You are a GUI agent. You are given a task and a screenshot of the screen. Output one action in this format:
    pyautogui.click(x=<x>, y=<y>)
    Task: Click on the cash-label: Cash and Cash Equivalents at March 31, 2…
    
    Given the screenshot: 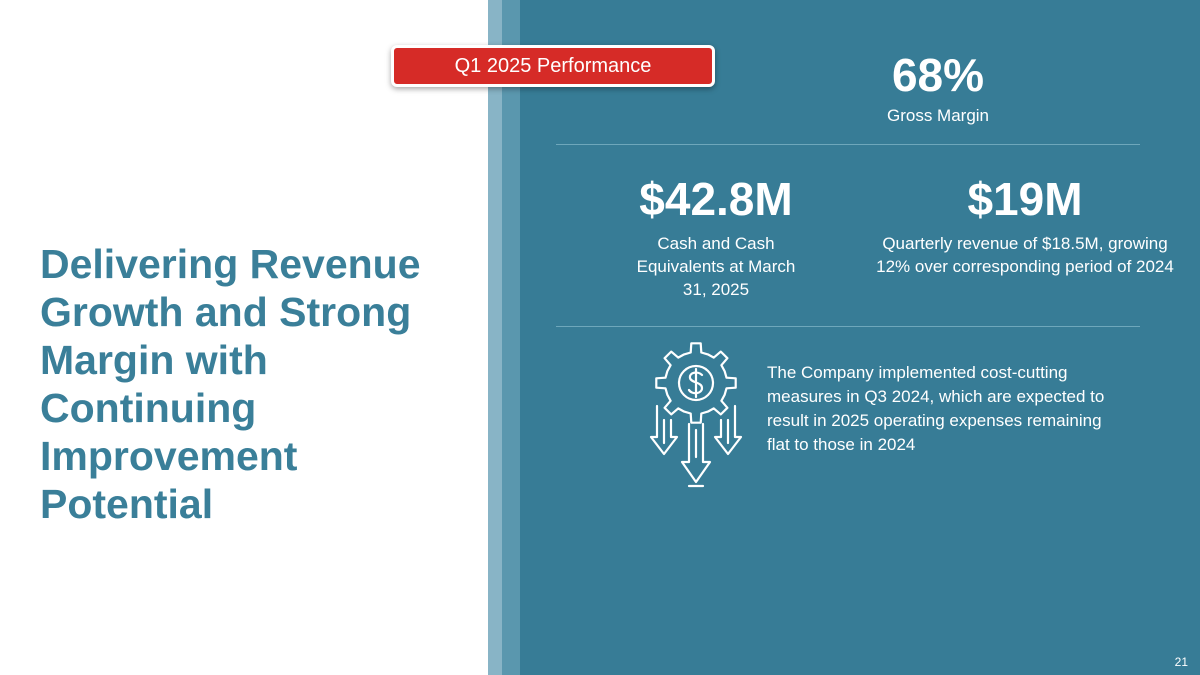 What is the action you would take?
    pyautogui.click(x=716, y=266)
    